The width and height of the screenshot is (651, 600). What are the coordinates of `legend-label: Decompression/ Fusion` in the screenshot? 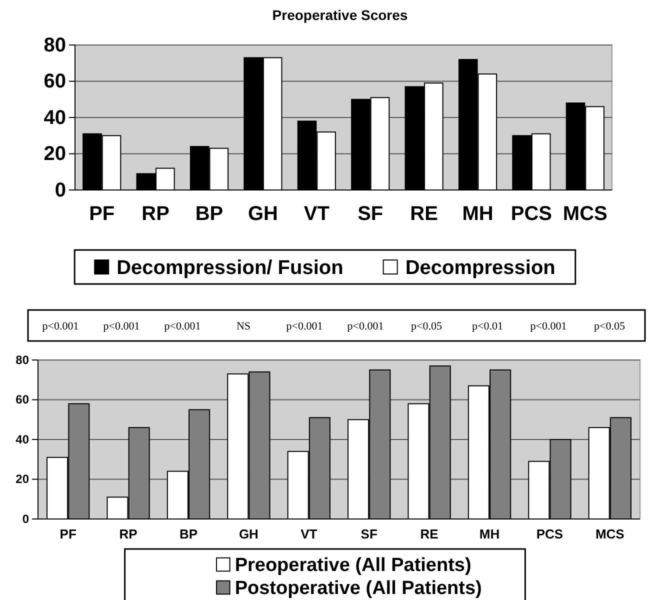 It's located at (230, 268).